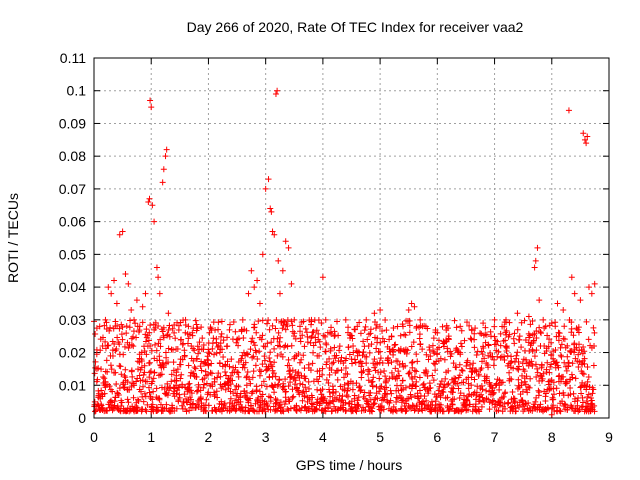  What do you see at coordinates (437, 437) in the screenshot?
I see `x-tick-label: 6` at bounding box center [437, 437].